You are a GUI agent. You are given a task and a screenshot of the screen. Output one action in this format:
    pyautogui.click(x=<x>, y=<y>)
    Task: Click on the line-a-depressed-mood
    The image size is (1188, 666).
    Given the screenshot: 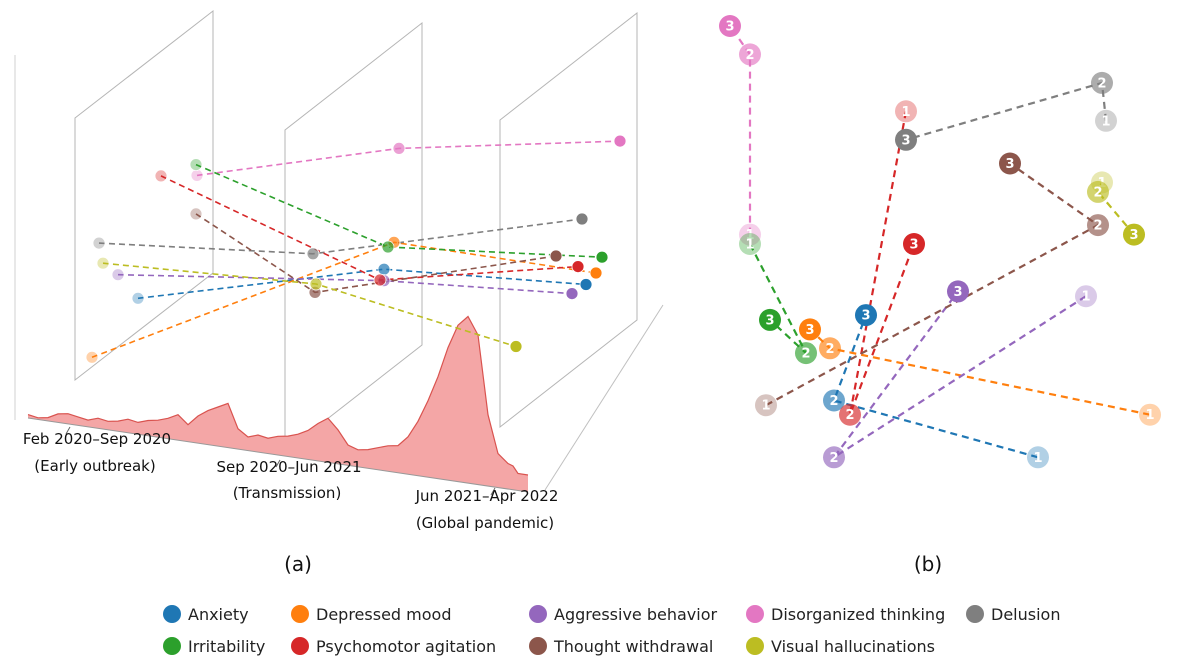 What is the action you would take?
    pyautogui.click(x=344, y=300)
    